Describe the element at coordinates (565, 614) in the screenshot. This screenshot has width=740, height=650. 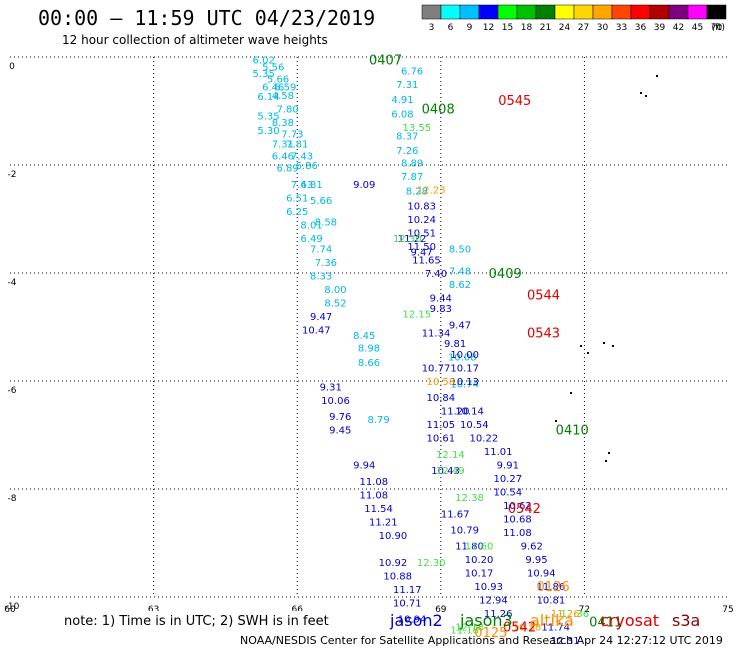
I see `wave-height-value: 11.26` at that location.